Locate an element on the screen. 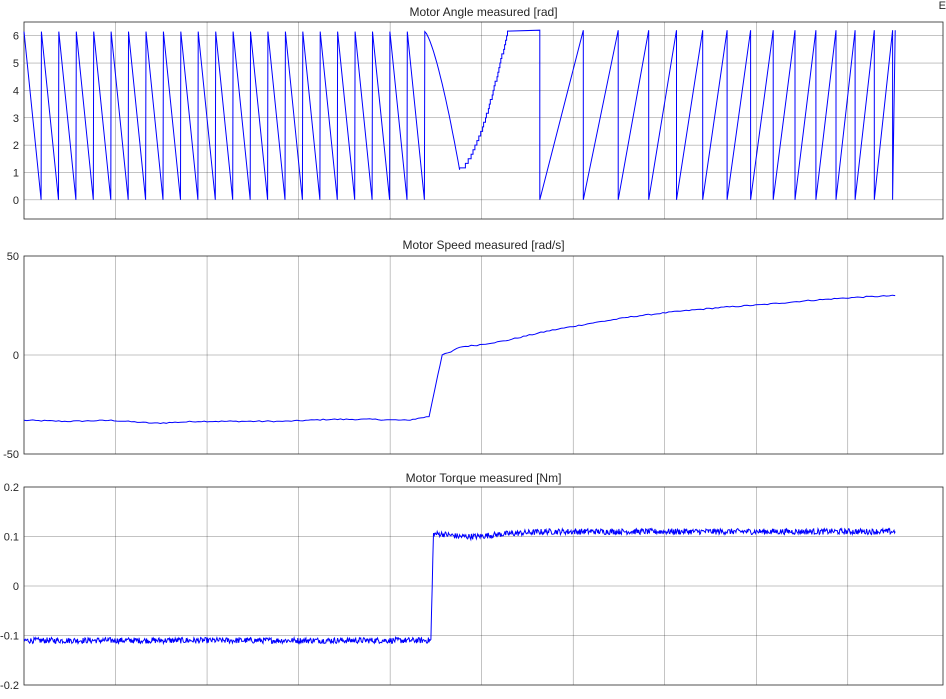 The width and height of the screenshot is (946, 699). y-tick-label: 0.2 is located at coordinates (11, 488).